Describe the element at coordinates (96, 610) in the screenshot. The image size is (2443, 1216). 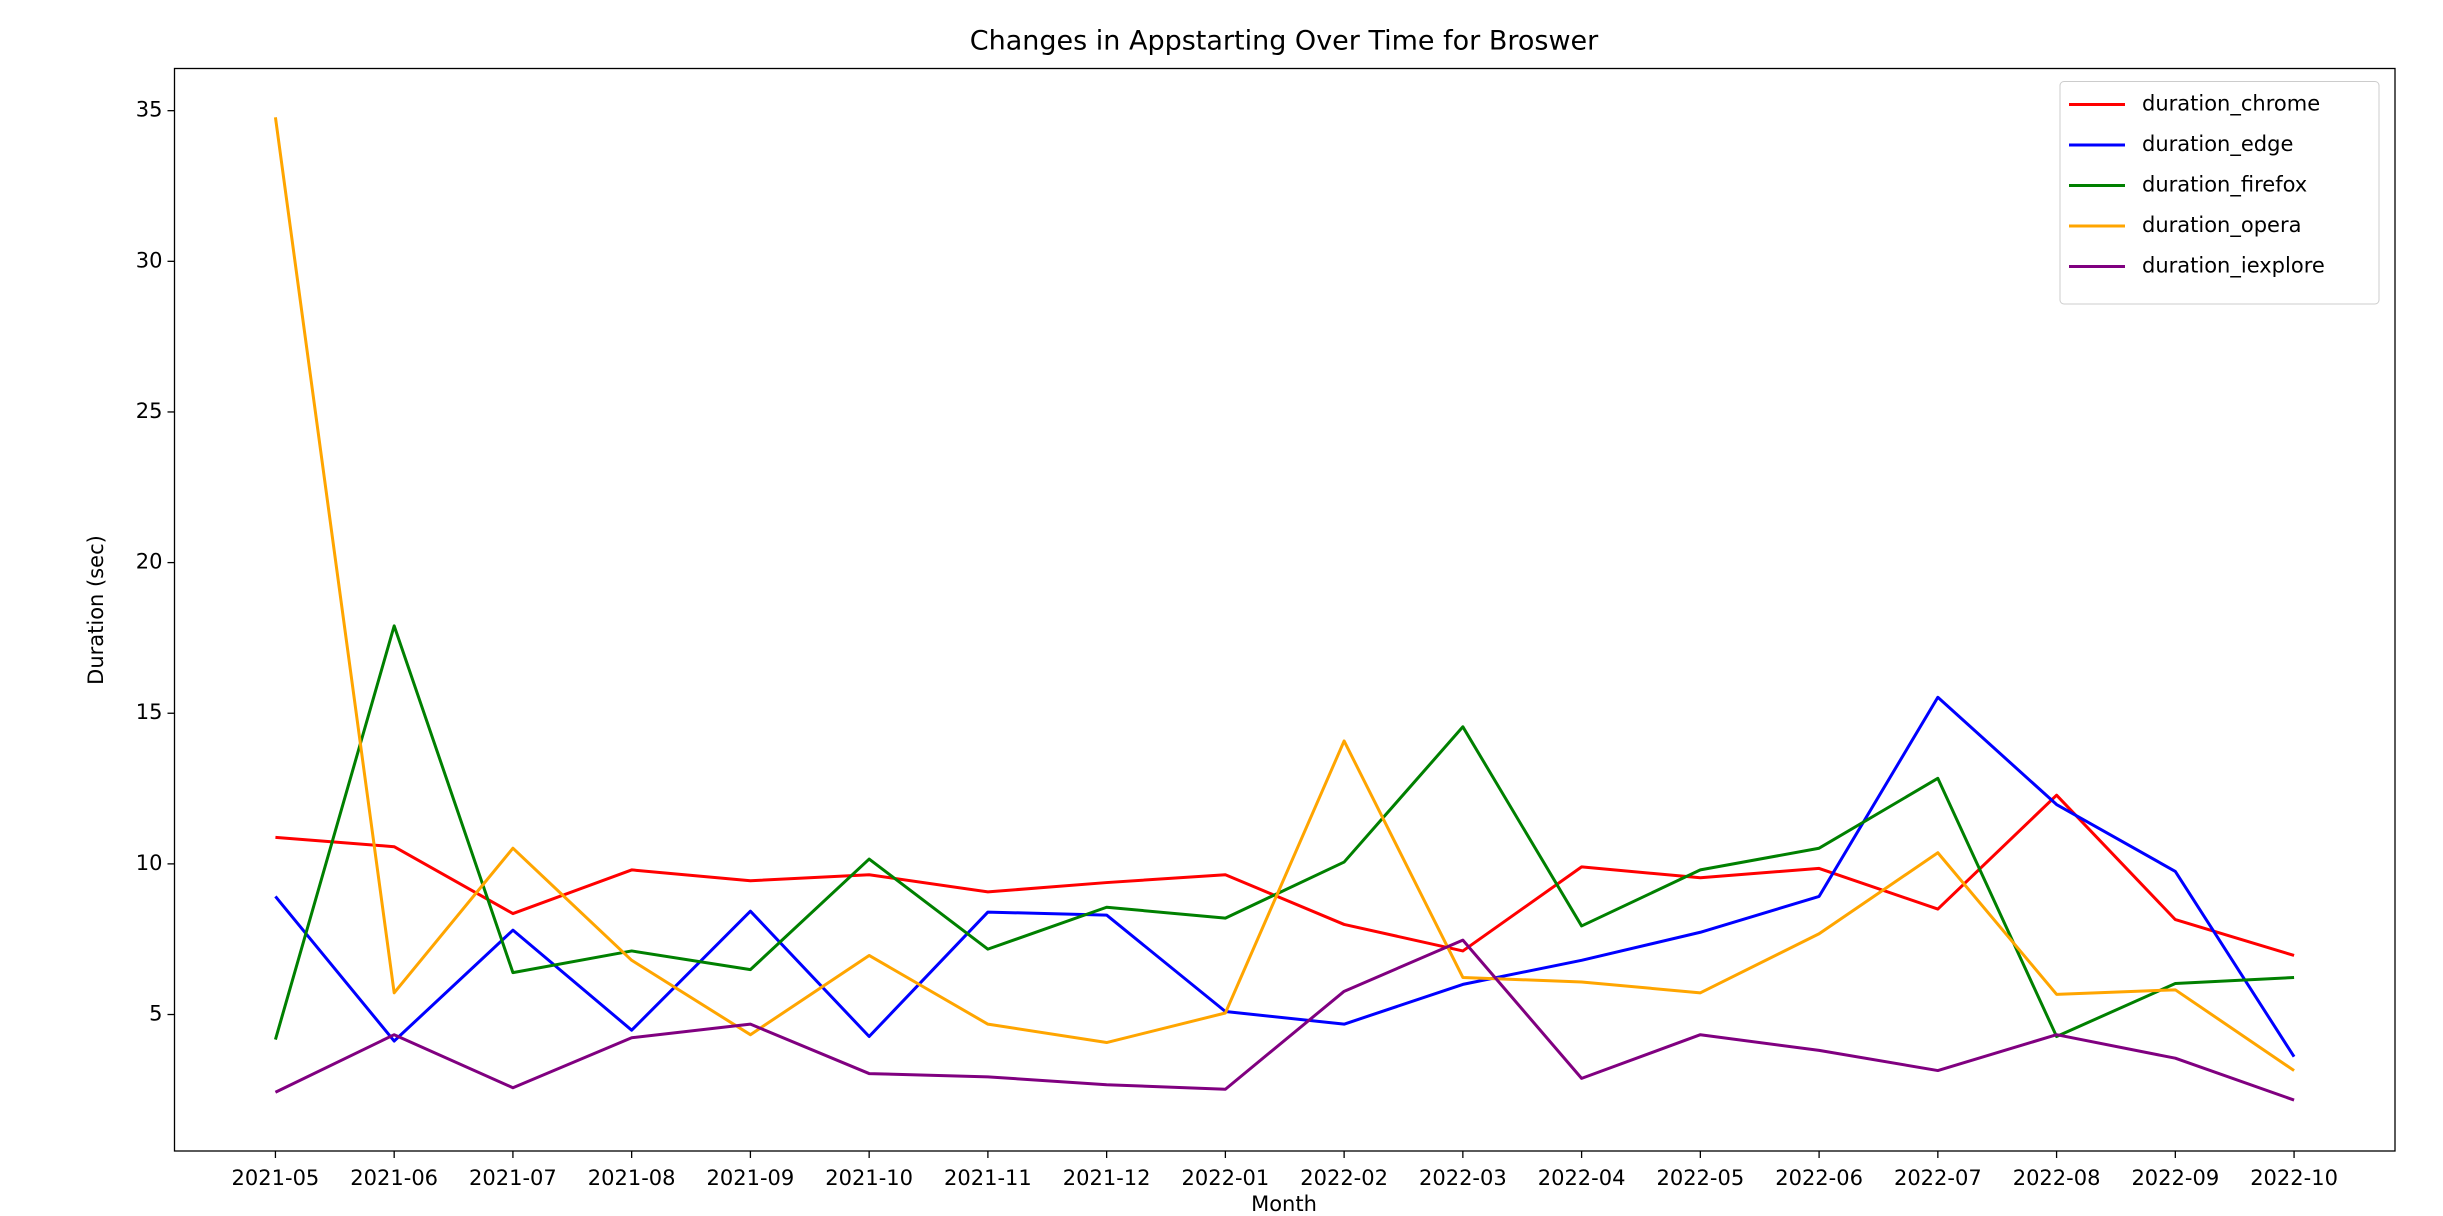
I see `y-axis-label: Duration (sec)` at that location.